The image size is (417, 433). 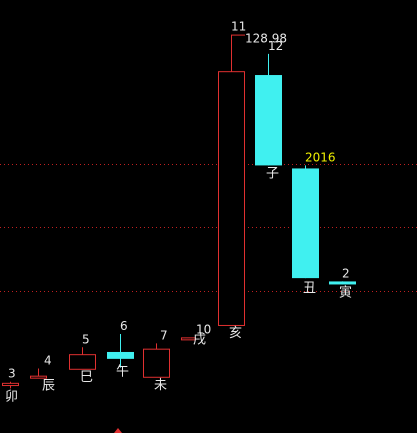 I want to click on period-number-label: 11, so click(x=238, y=27).